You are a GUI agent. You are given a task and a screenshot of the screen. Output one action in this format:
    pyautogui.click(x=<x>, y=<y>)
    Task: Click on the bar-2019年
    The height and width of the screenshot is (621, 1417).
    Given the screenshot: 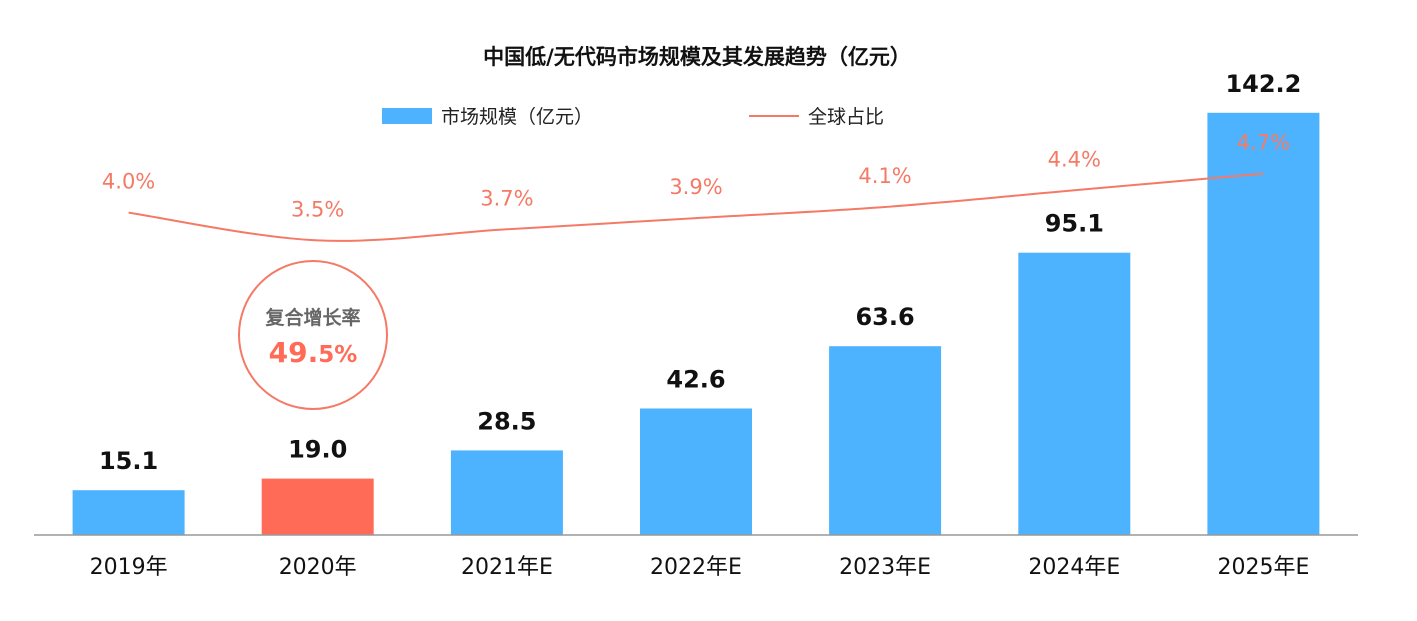 What is the action you would take?
    pyautogui.click(x=128, y=512)
    